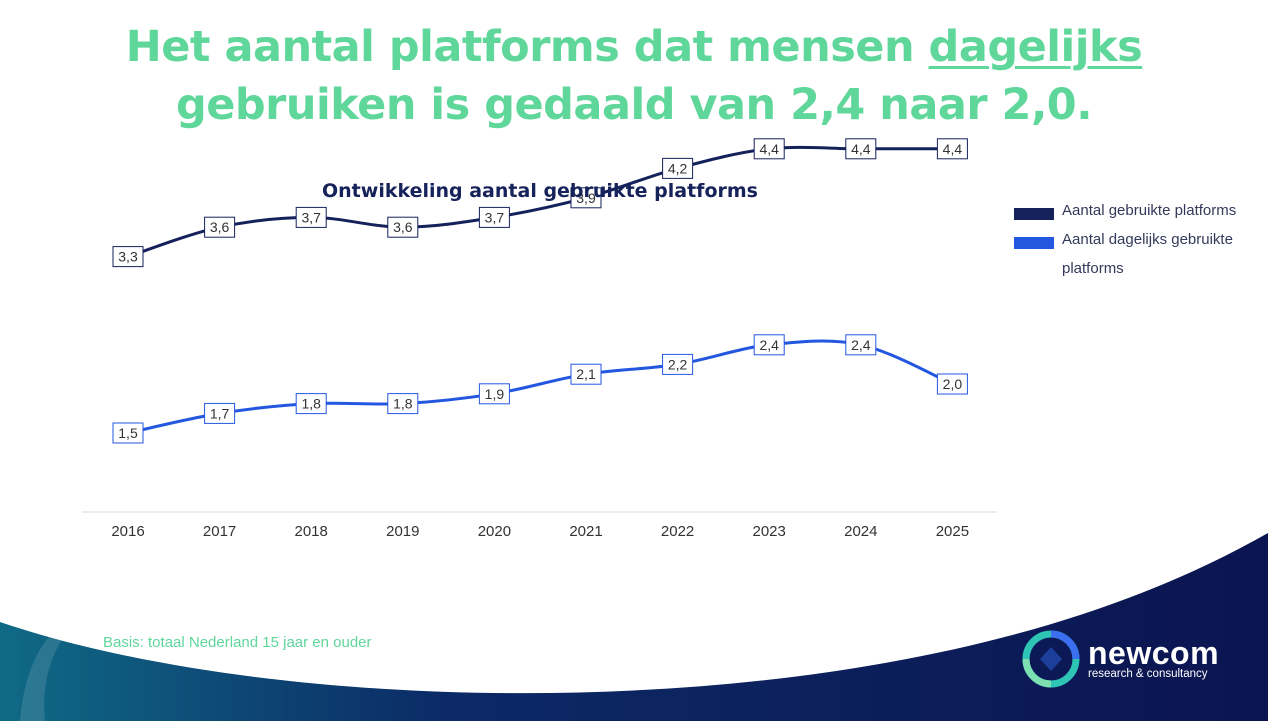 Image resolution: width=1268 pixels, height=721 pixels. Describe the element at coordinates (634, 105) in the screenshot. I see `headline-line-2: gebruiken is gedaald van 2,4 naar 2,0.` at that location.